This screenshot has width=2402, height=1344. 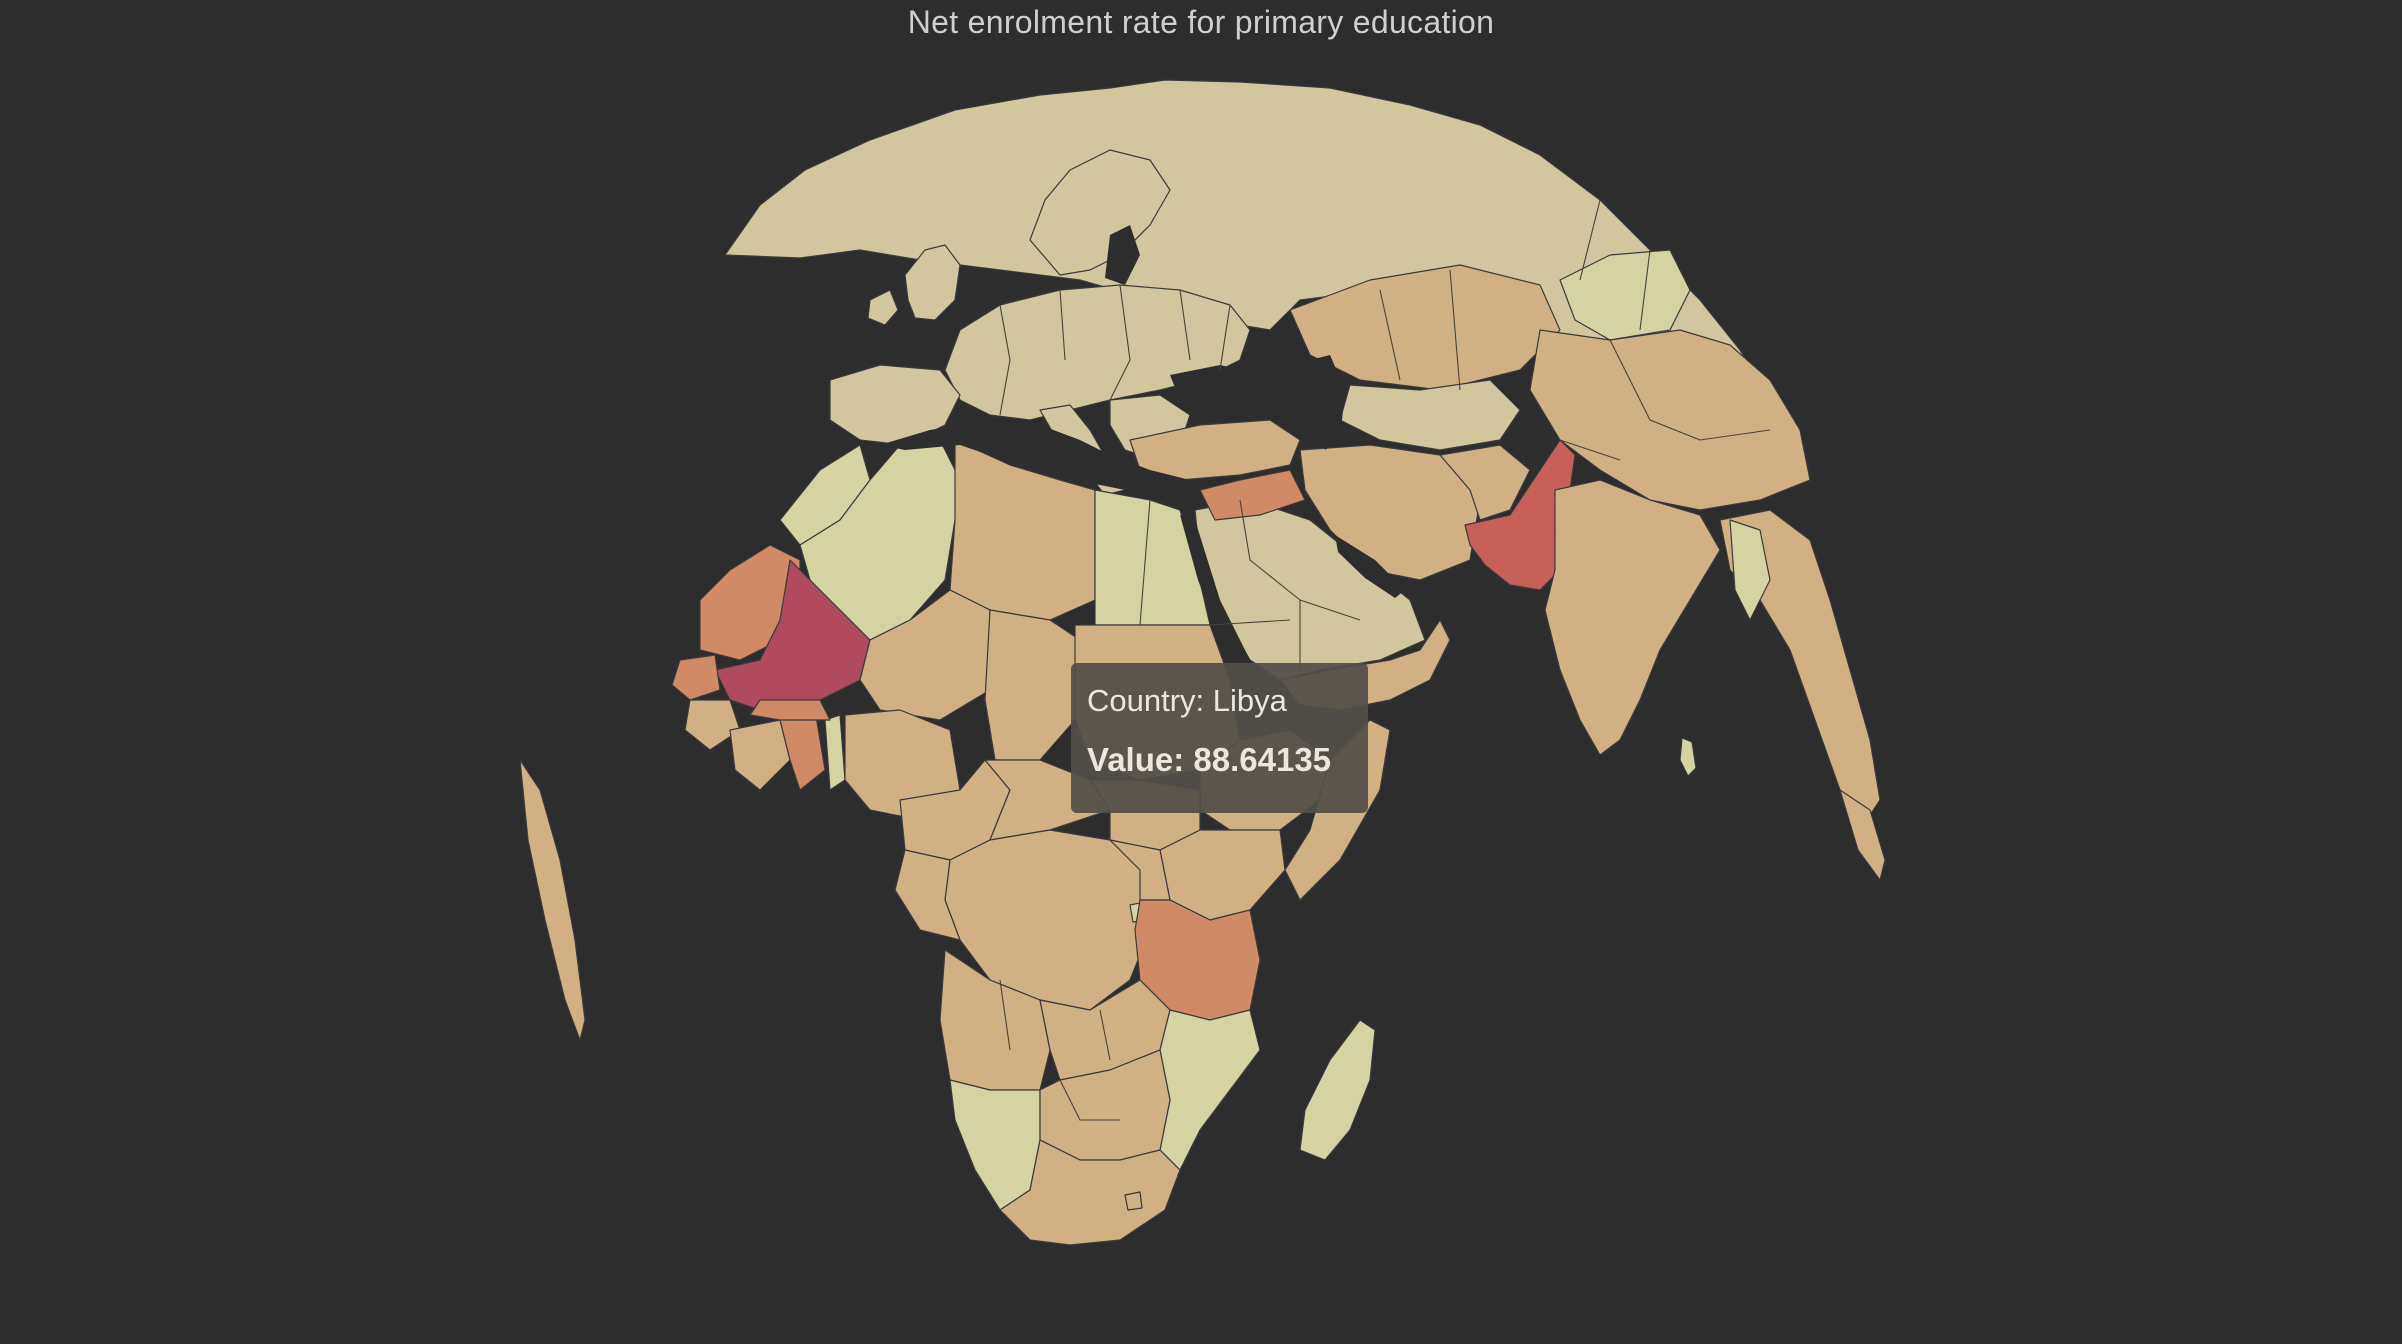 What do you see at coordinates (1430, 415) in the screenshot?
I see `country-central-asia` at bounding box center [1430, 415].